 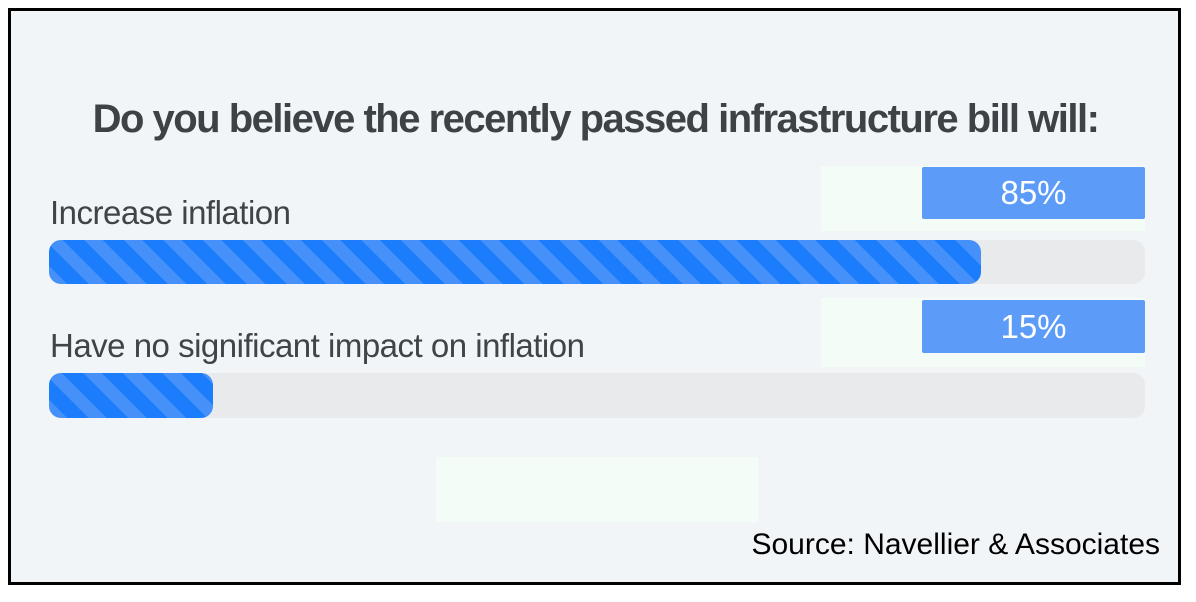 I want to click on highlight-patch, so click(x=597, y=489).